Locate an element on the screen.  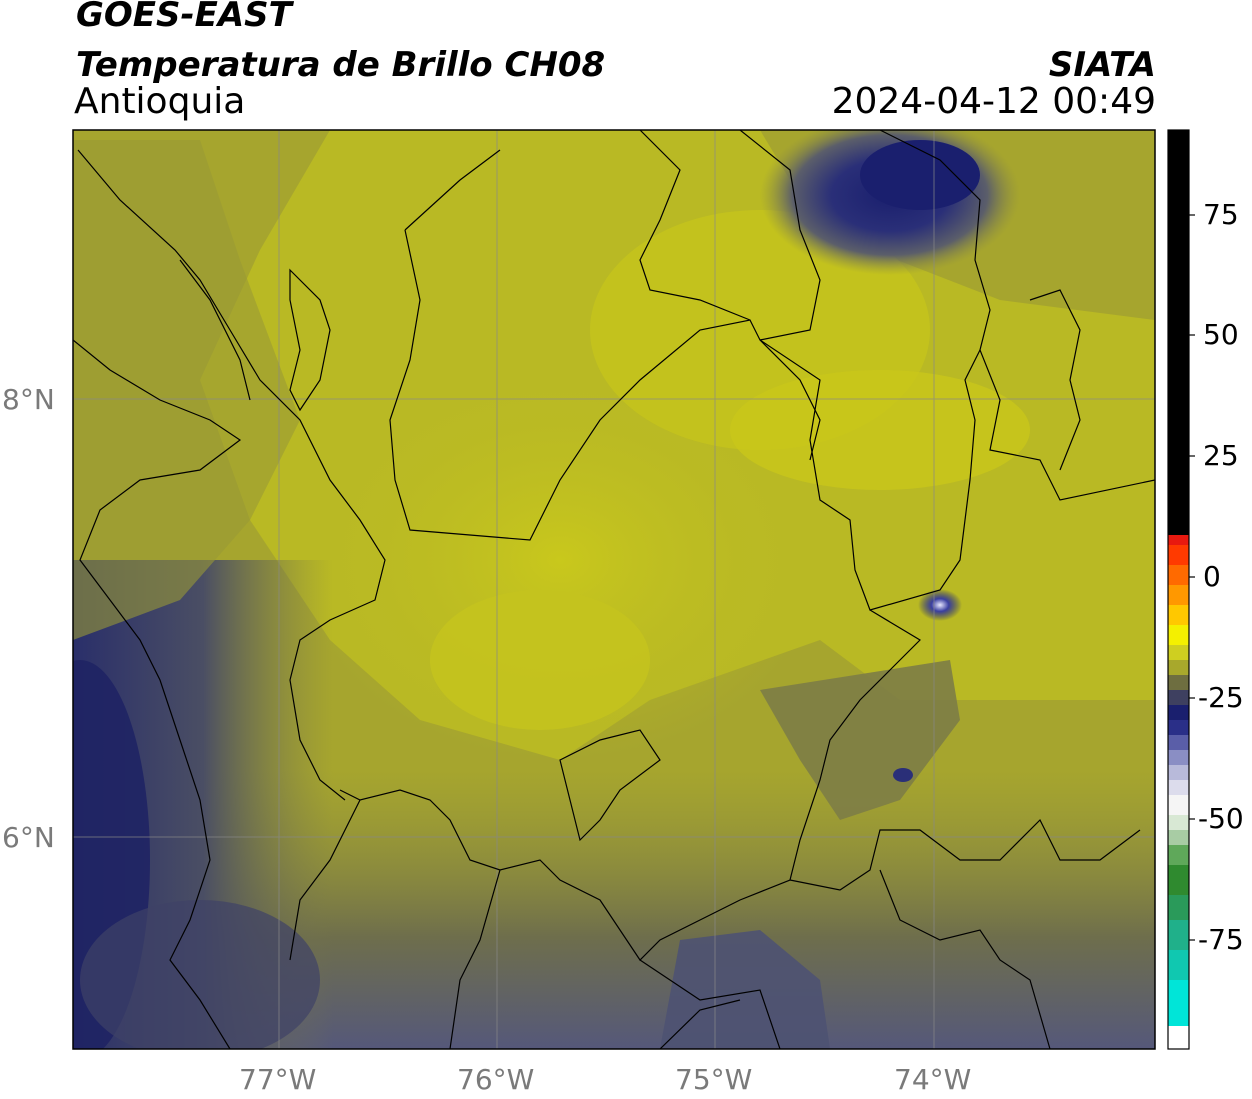
satellite-title: GOES-EAST is located at coordinates (184, 17).